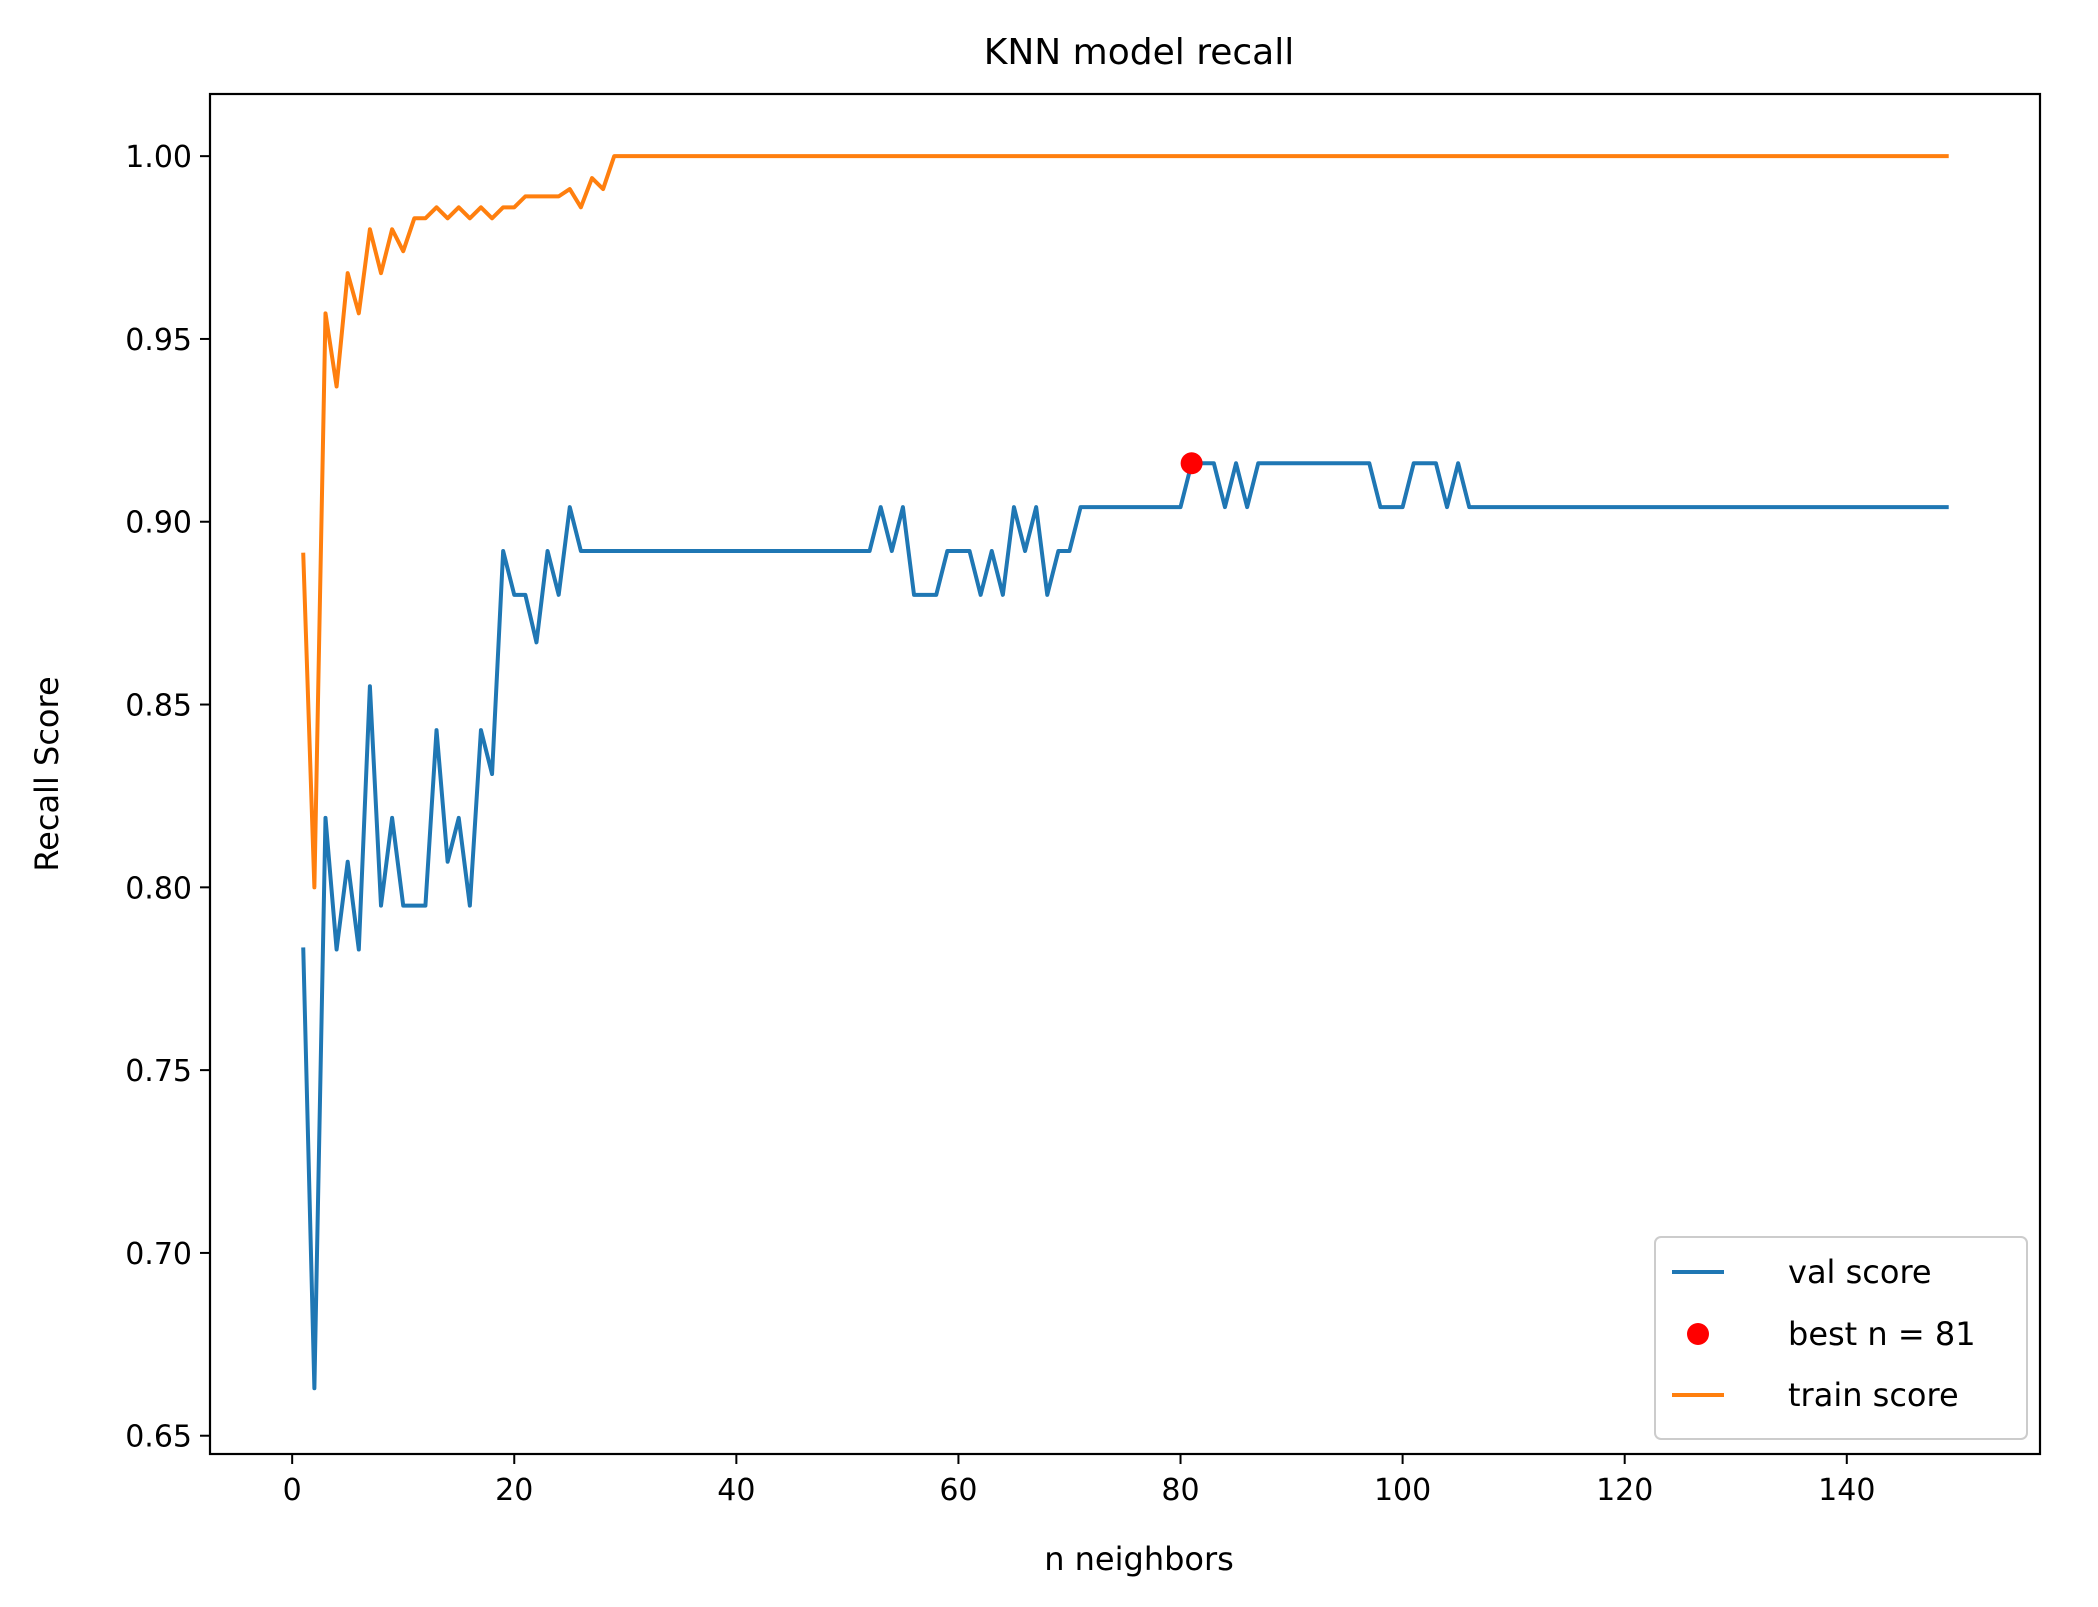 This screenshot has height=1607, width=2098. What do you see at coordinates (1698, 1334) in the screenshot?
I see `legend-swatch-best` at bounding box center [1698, 1334].